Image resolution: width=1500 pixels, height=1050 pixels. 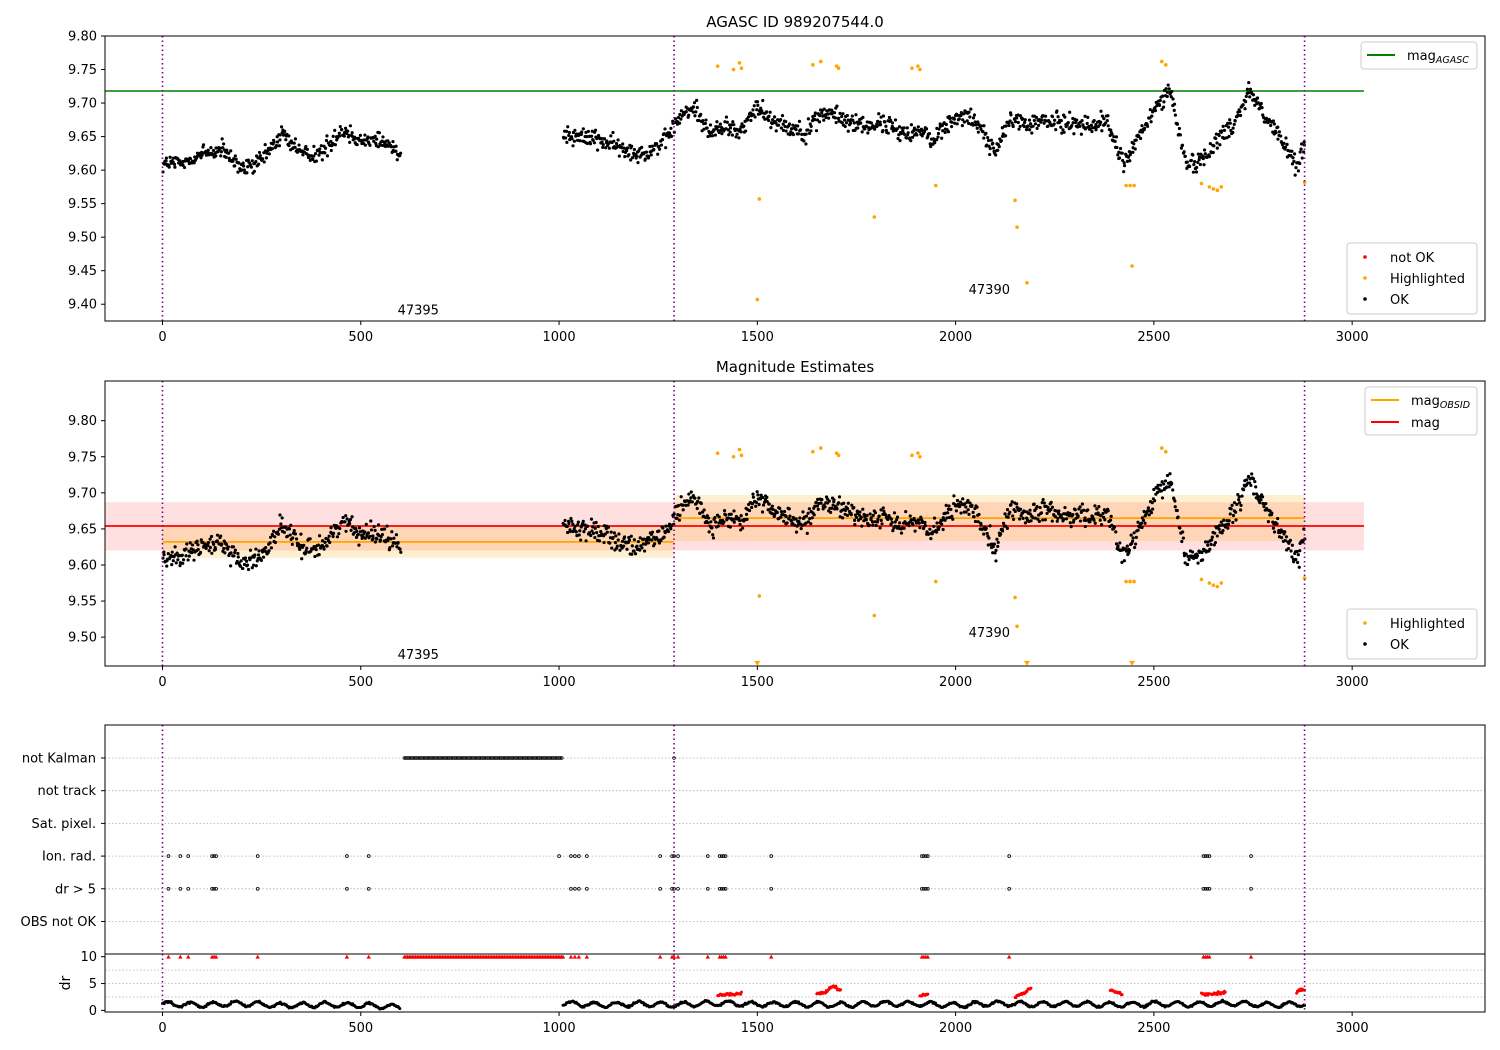 What do you see at coordinates (918, 66) in the screenshot?
I see `agasc-point-highlighted` at bounding box center [918, 66].